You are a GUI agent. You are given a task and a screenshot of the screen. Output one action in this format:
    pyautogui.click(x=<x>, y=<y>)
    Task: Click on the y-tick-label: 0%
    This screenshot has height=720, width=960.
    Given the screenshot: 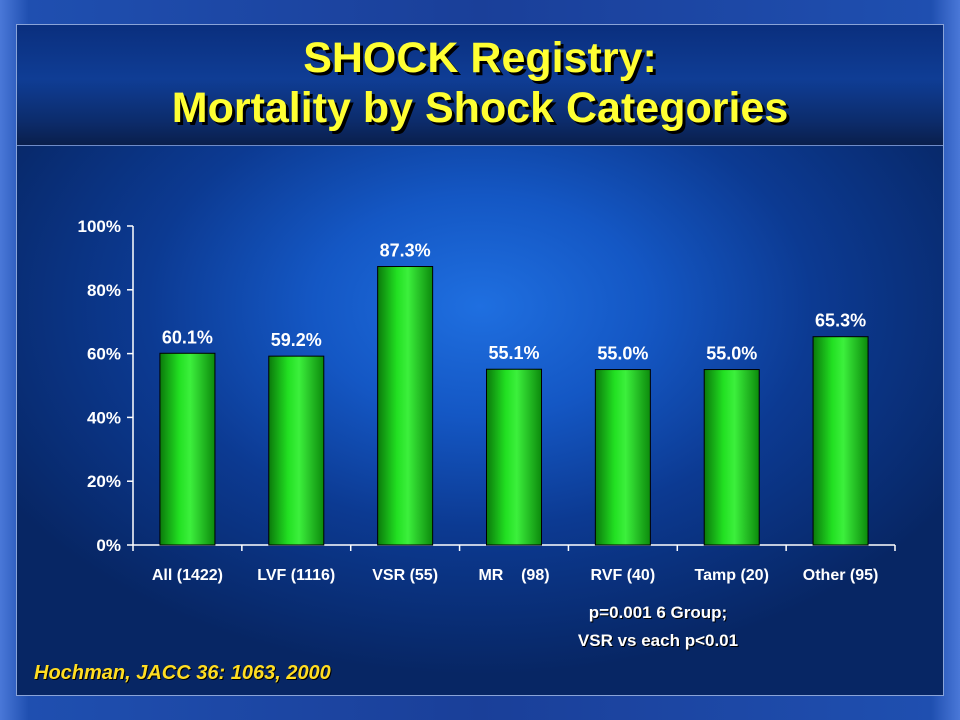 What is the action you would take?
    pyautogui.click(x=108, y=545)
    